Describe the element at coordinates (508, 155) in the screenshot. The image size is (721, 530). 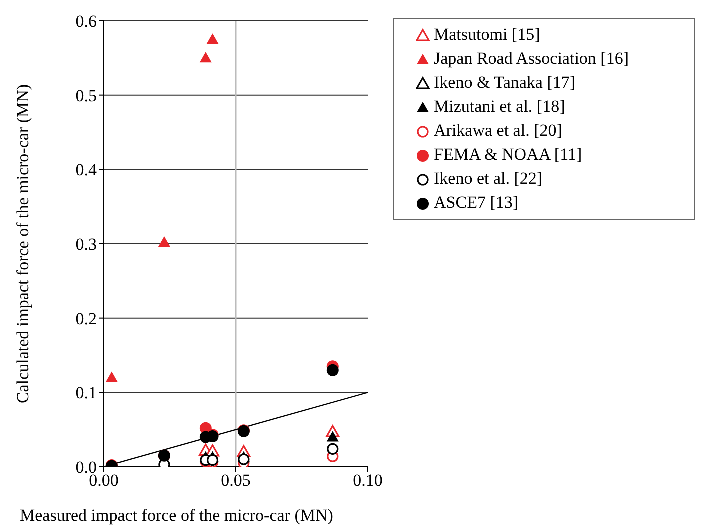
I see `legend-label: FEMA & NOAA [11]` at that location.